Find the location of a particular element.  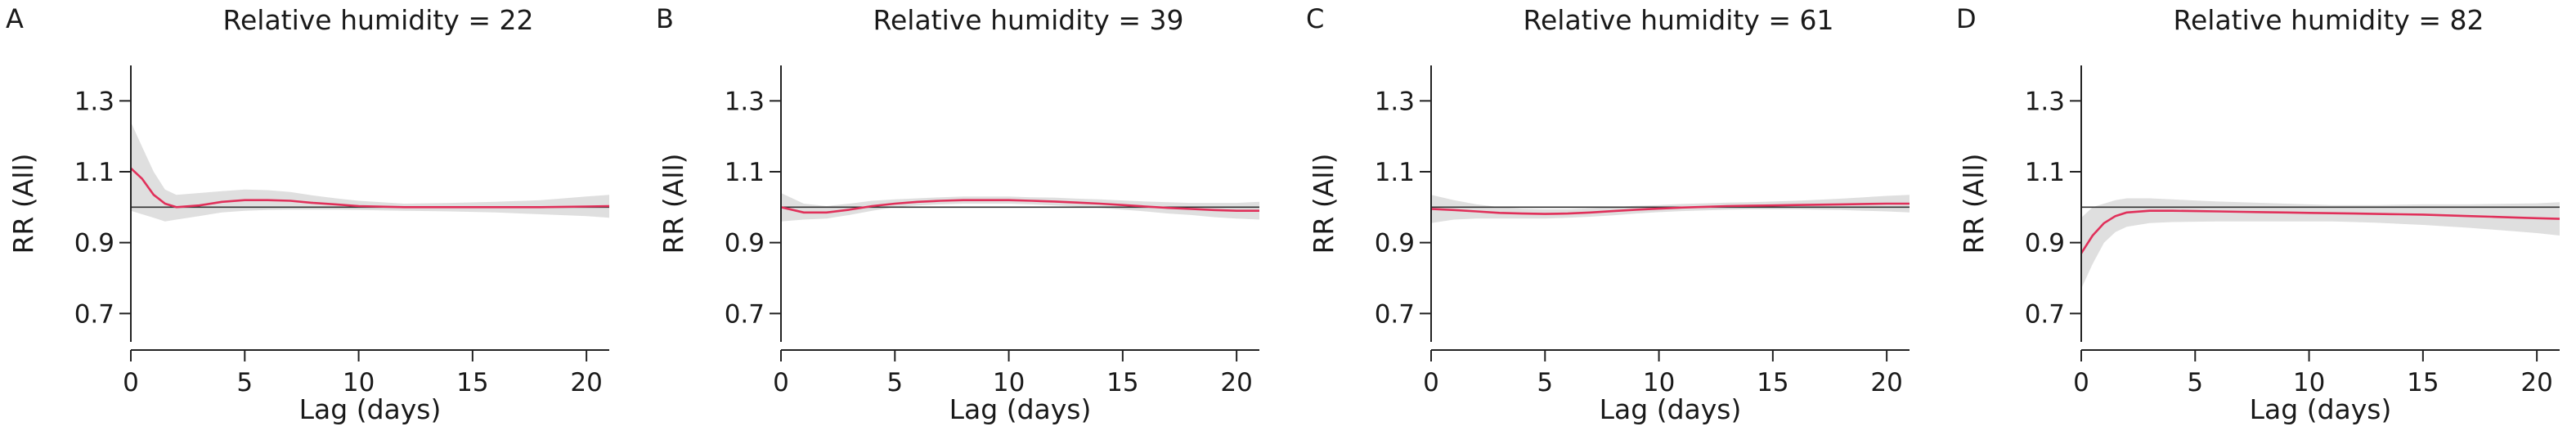

chart-title: Relative humidity = 22 is located at coordinates (379, 20).